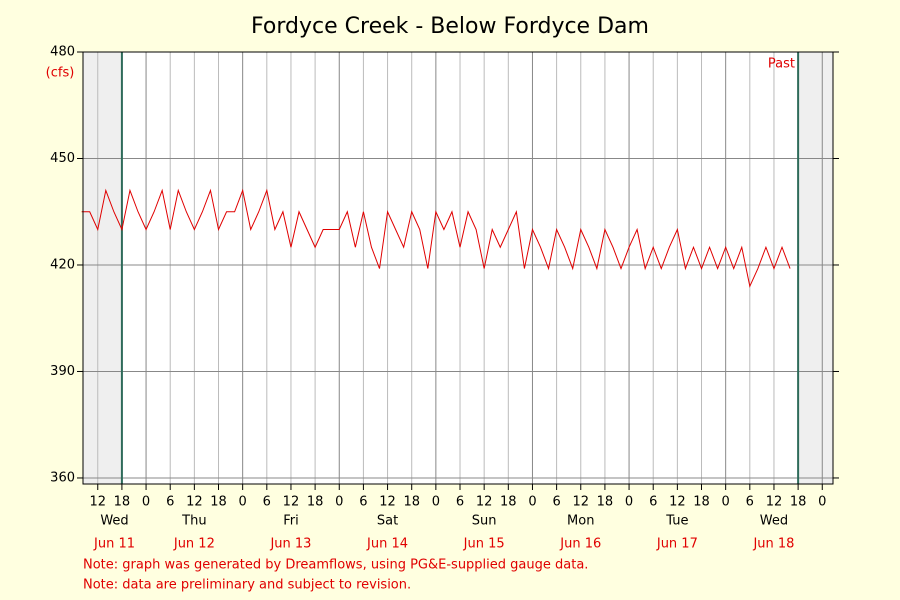  Describe the element at coordinates (387, 544) in the screenshot. I see `date-label: Jun 14` at that location.